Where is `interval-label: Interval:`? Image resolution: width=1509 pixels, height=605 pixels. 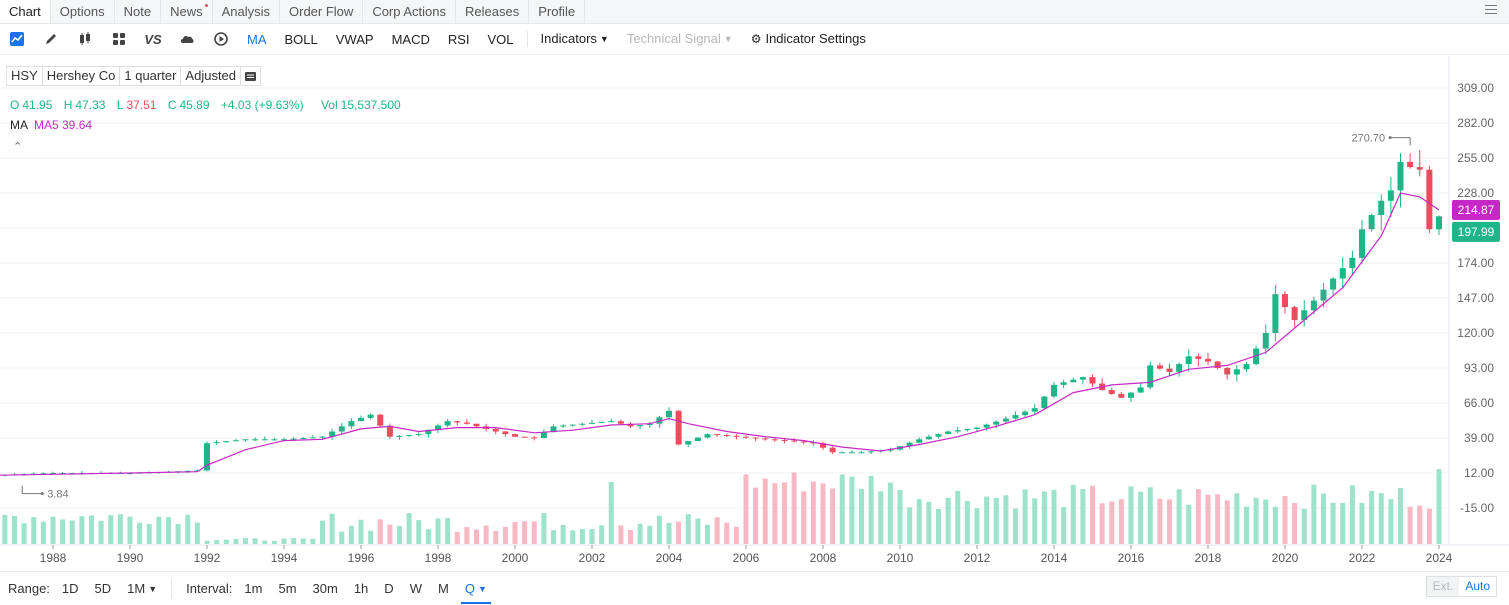 interval-label: Interval: is located at coordinates (209, 588).